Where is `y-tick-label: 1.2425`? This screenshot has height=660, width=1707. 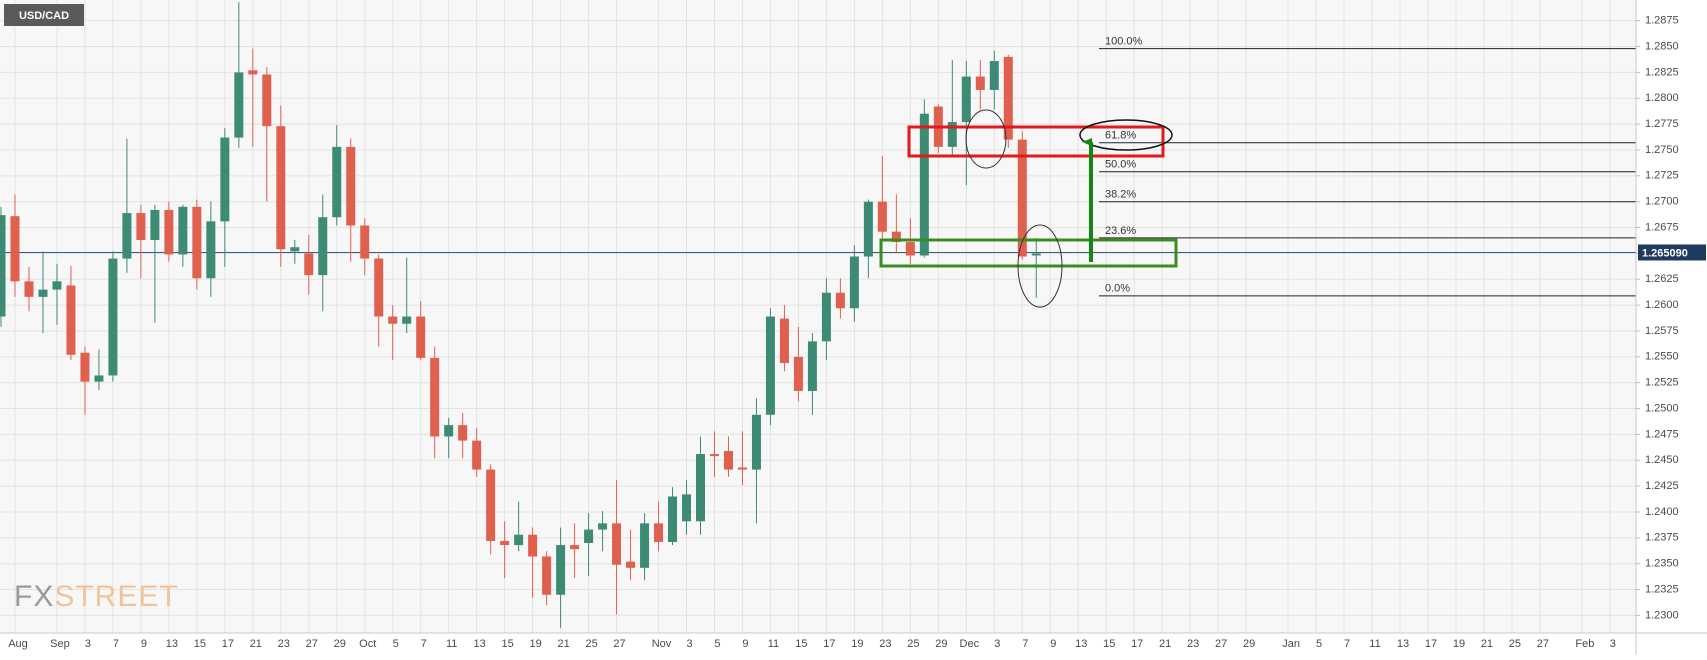 y-tick-label: 1.2425 is located at coordinates (1662, 486).